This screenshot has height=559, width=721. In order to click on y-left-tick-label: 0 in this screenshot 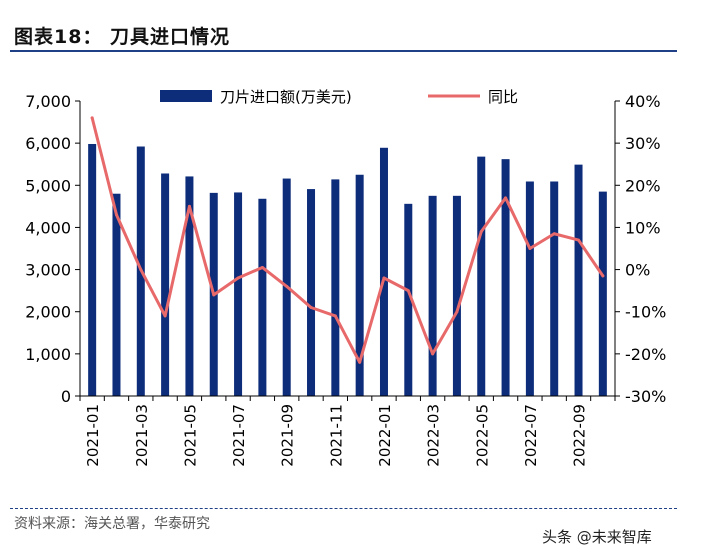, I will do `click(66, 396)`.